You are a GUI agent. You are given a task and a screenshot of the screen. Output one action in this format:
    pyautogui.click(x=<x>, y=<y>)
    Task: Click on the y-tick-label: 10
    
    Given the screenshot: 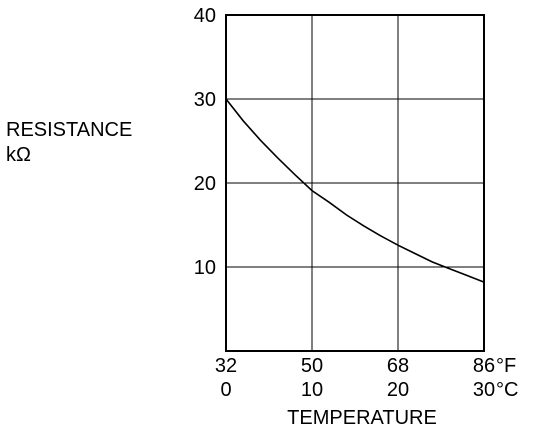 What is the action you would take?
    pyautogui.click(x=205, y=268)
    